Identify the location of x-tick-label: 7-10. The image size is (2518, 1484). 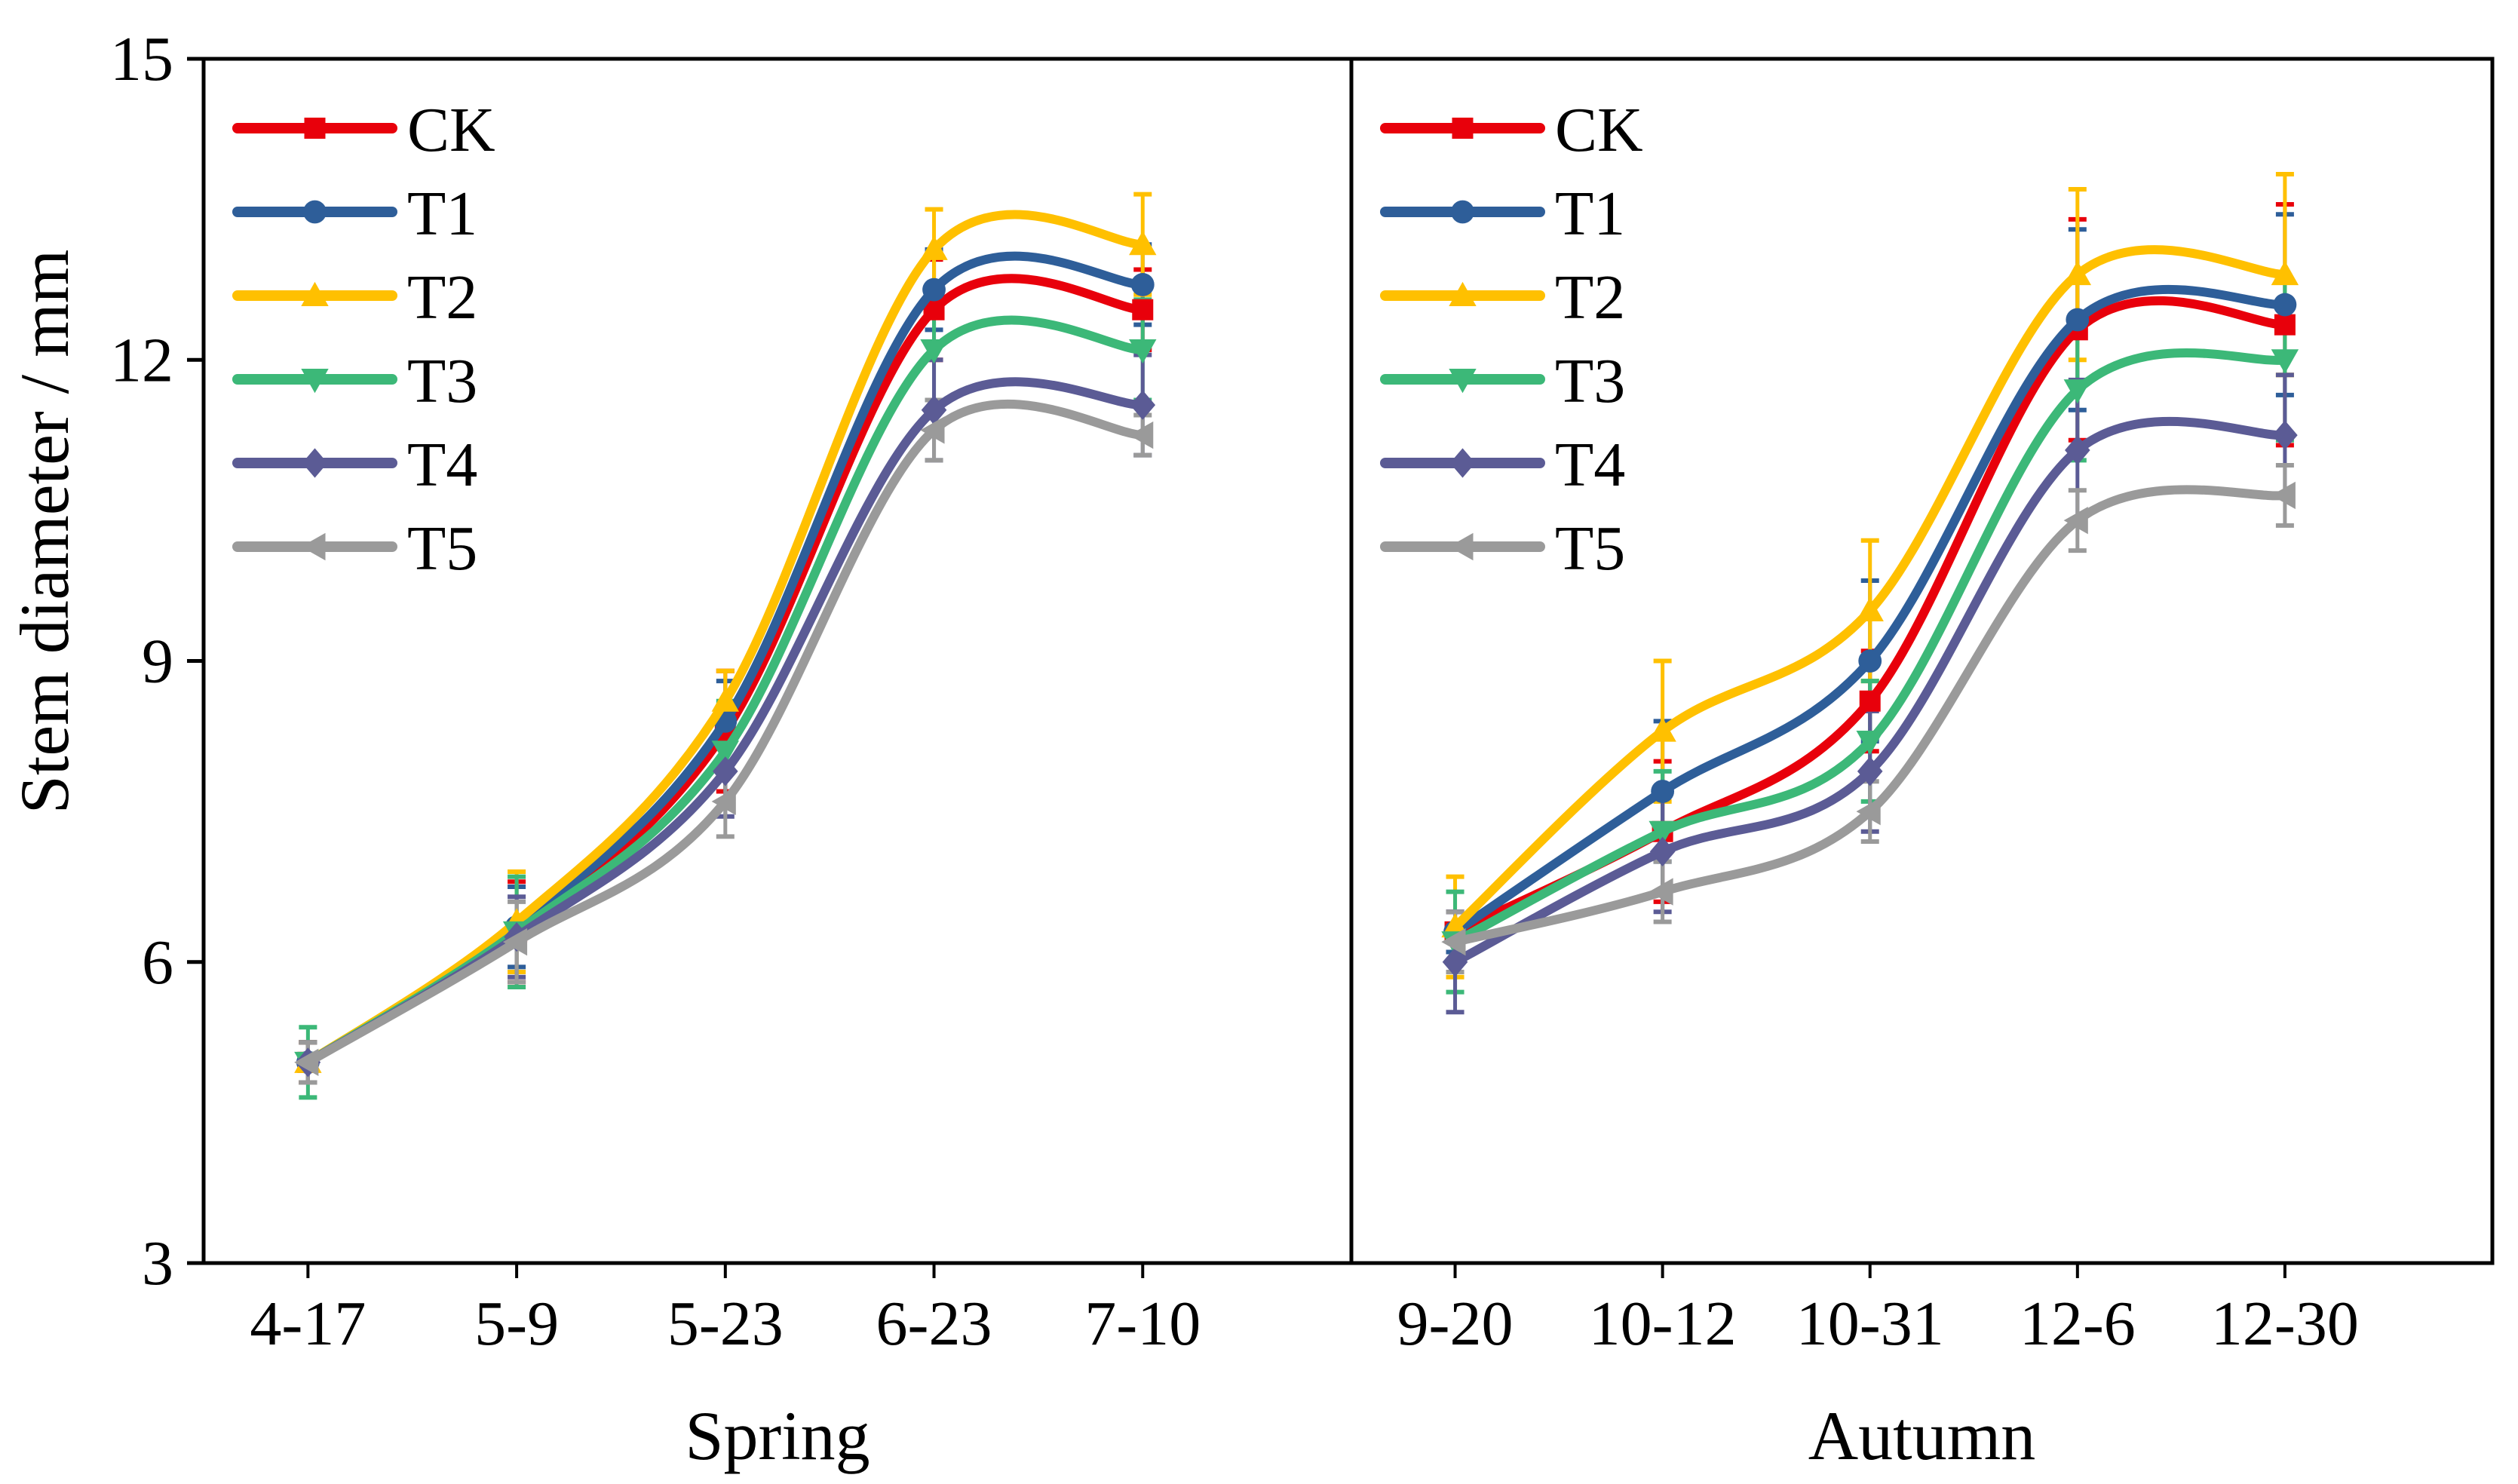
(1142, 1324).